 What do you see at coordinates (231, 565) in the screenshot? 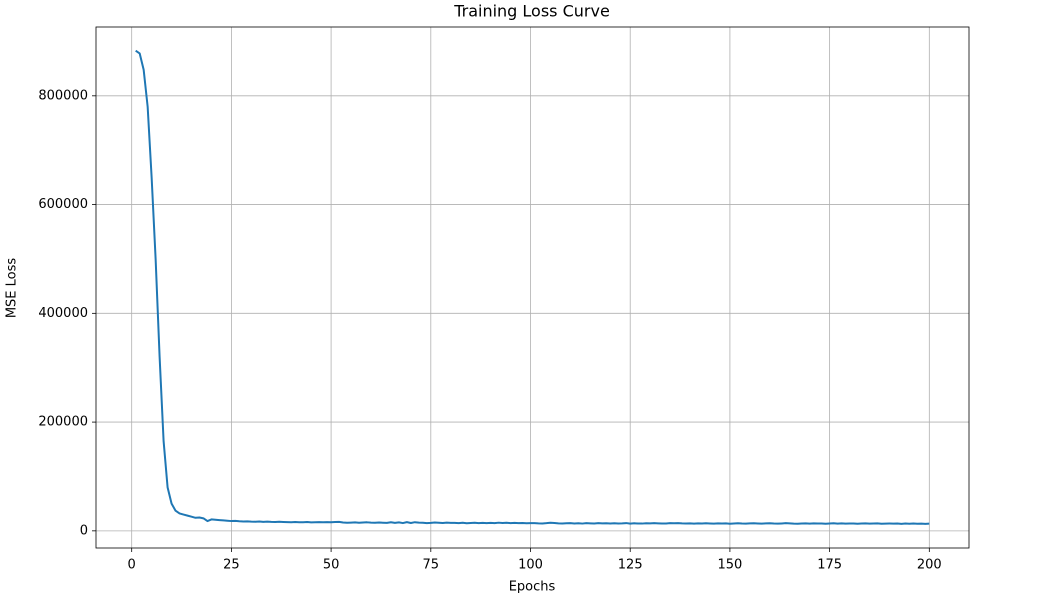
I see `x-tick-label: 25` at bounding box center [231, 565].